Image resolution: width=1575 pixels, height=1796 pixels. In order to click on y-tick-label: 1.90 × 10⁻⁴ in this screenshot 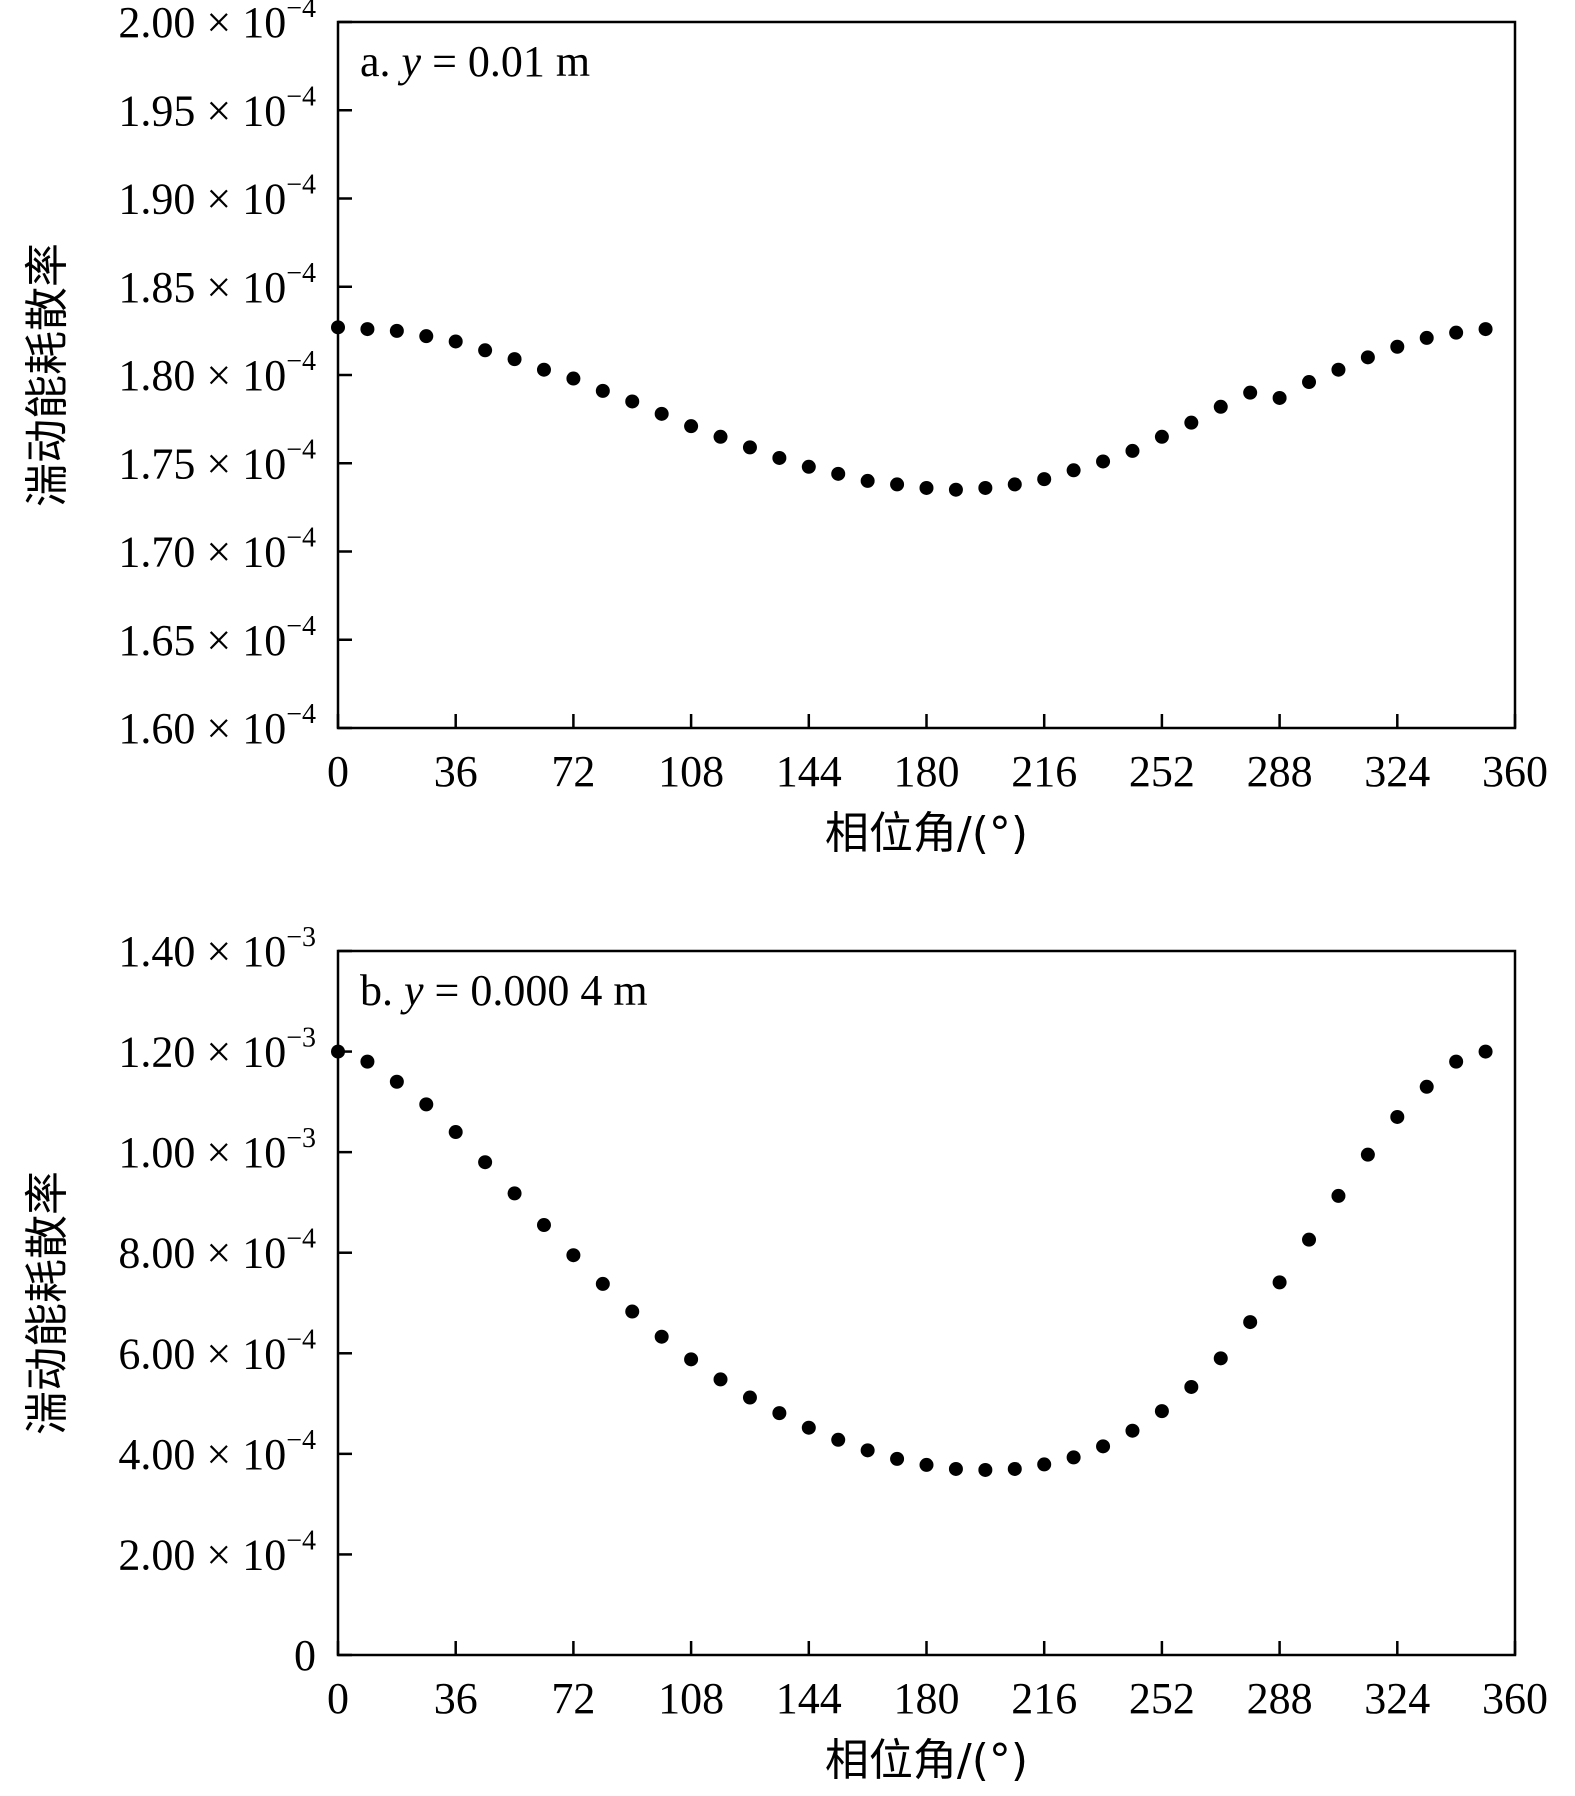, I will do `click(217, 197)`.